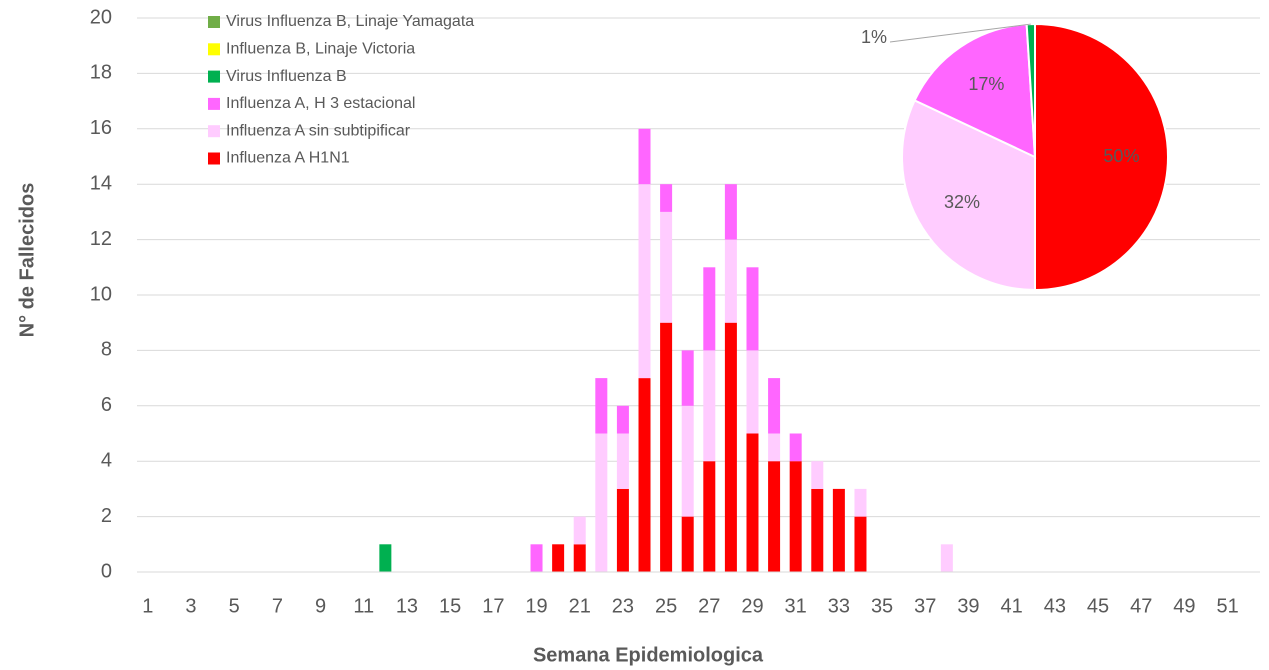 Image resolution: width=1269 pixels, height=670 pixels. I want to click on legend-label: Virus Influenza B, so click(286, 76).